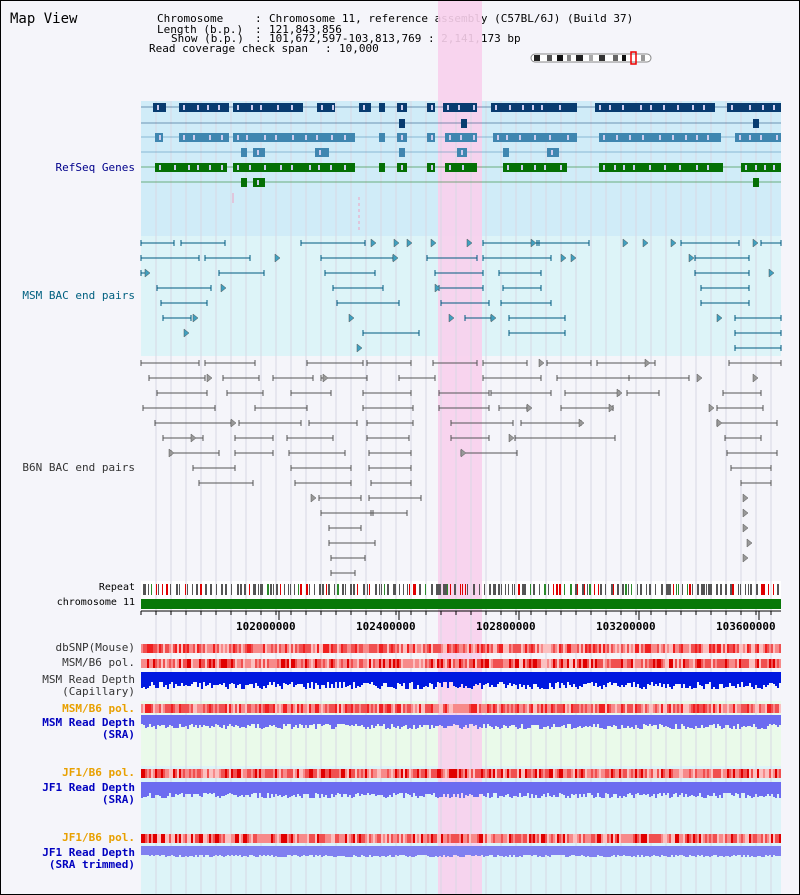  Describe the element at coordinates (95, 167) in the screenshot. I see `track-label-refseq: RefSeq Genes` at that location.